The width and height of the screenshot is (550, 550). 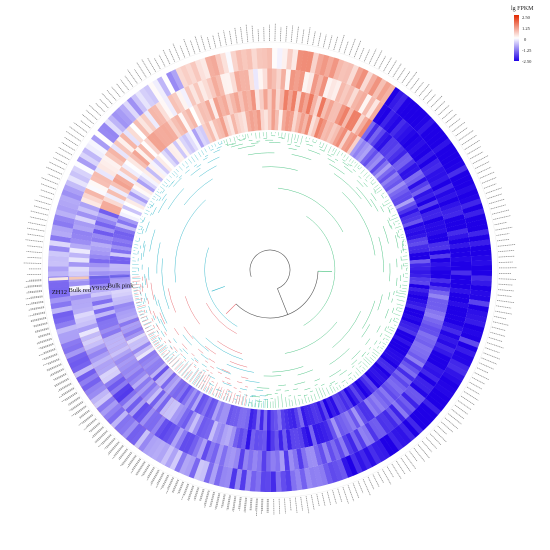 I want to click on sample-label: Y9102, so click(x=100, y=288).